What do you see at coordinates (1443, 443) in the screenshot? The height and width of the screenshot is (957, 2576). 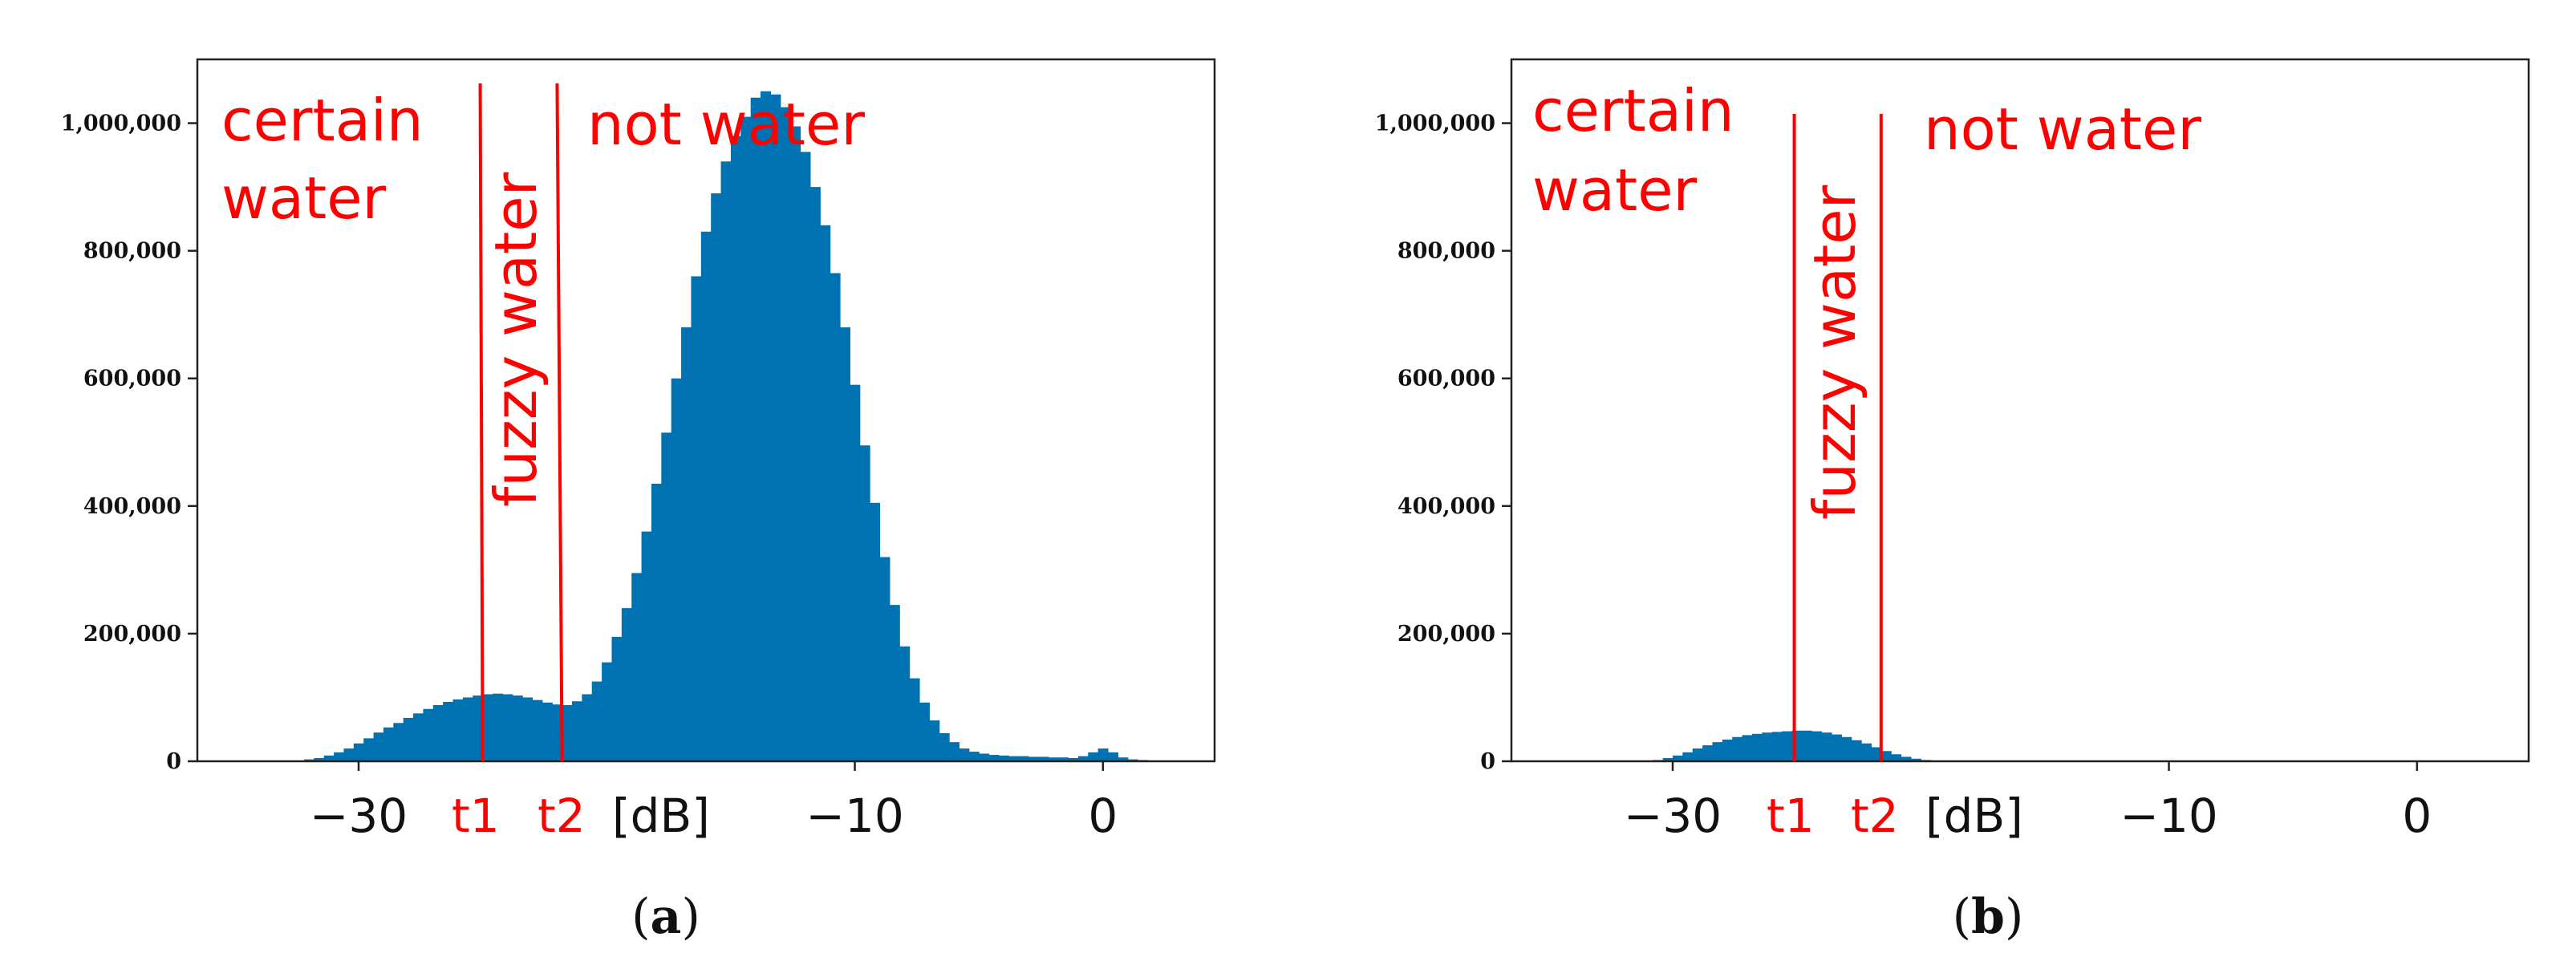 I see `y-axis-ticks-b: 0 200,000 400,000 600,000 800,000 1,000,000` at bounding box center [1443, 443].